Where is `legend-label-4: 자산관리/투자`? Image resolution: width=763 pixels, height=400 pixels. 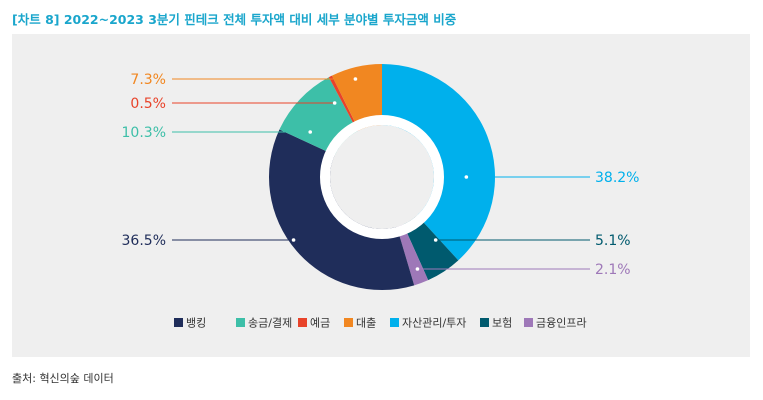 legend-label-4: 자산관리/투자 is located at coordinates (434, 323).